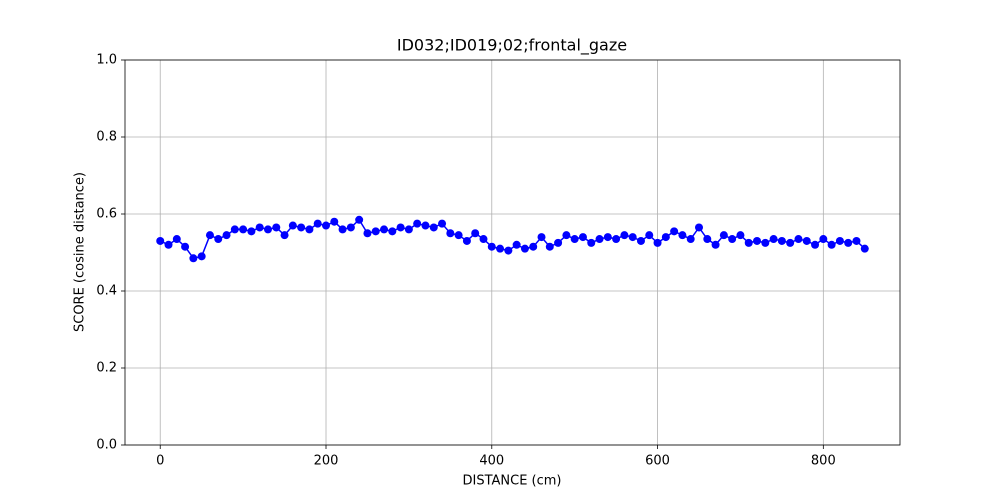  I want to click on y-tick-label: 0.8, so click(106, 137).